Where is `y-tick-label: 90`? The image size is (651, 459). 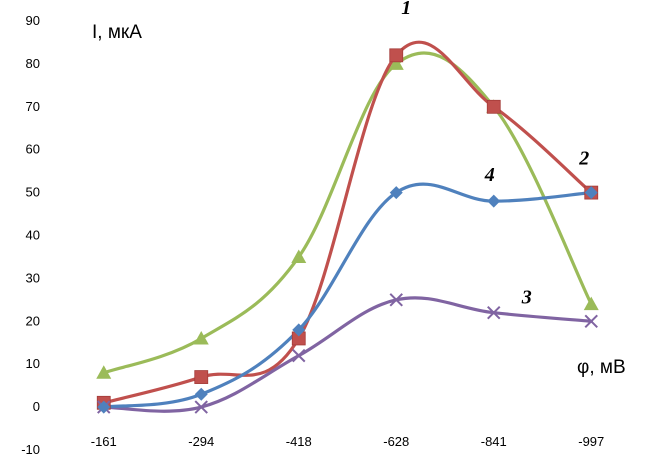 y-tick-label: 90 is located at coordinates (33, 20).